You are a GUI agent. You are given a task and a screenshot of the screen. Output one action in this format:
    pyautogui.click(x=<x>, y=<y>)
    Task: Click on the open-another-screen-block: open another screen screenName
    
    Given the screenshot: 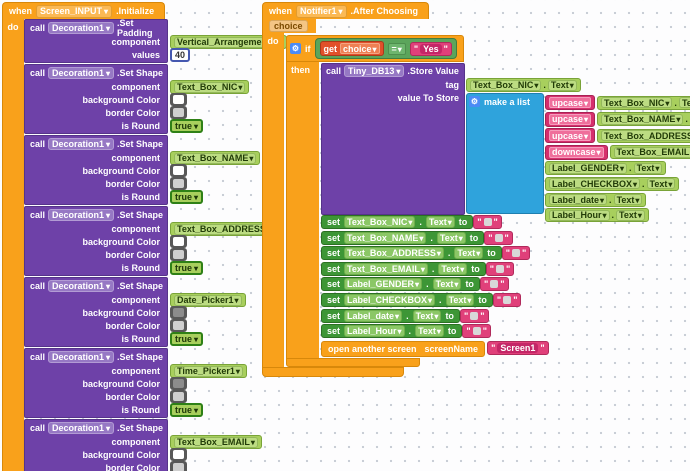 What is the action you would take?
    pyautogui.click(x=403, y=348)
    